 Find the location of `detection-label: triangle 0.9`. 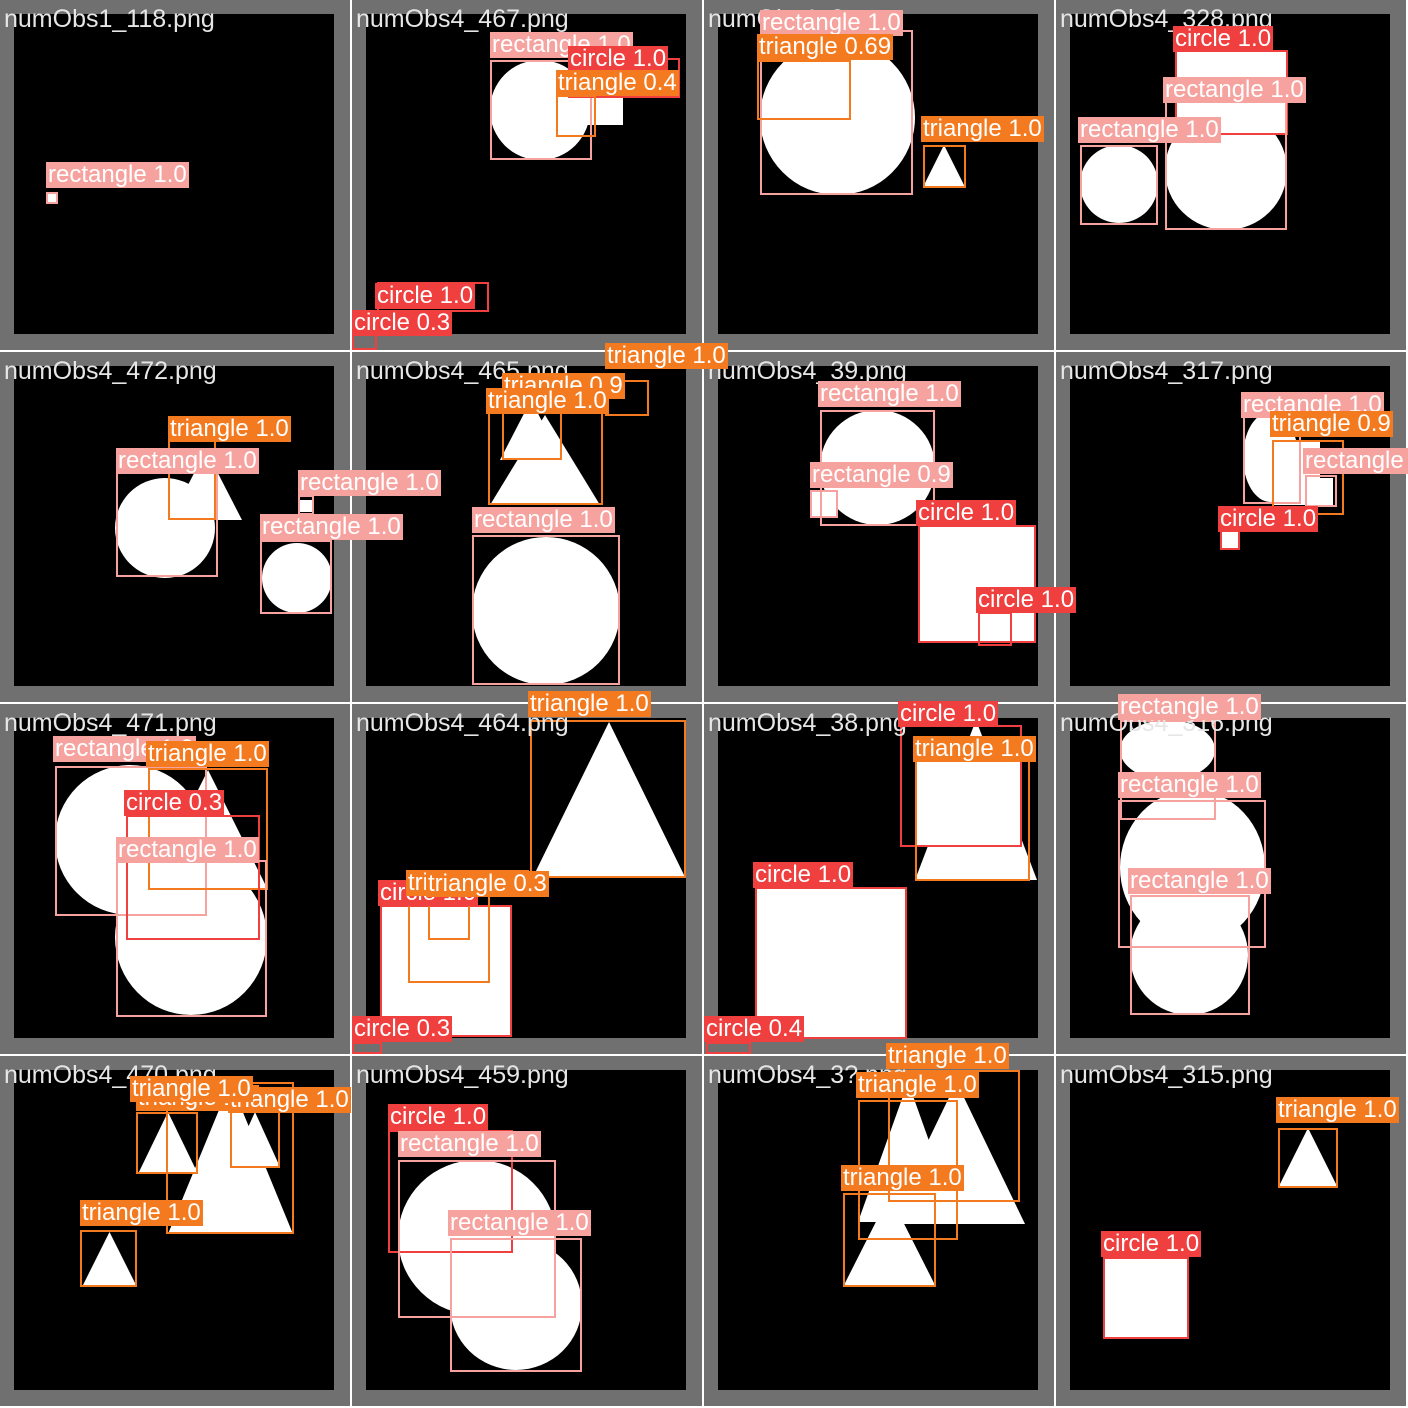

detection-label: triangle 0.9 is located at coordinates (1331, 423).